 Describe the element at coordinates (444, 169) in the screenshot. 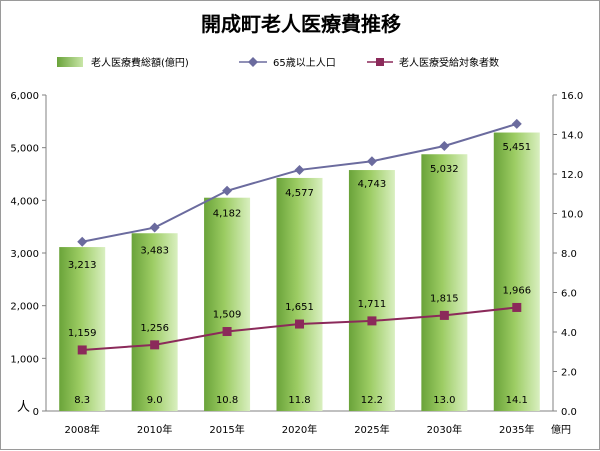

I see `population-data-label: 5,032` at that location.